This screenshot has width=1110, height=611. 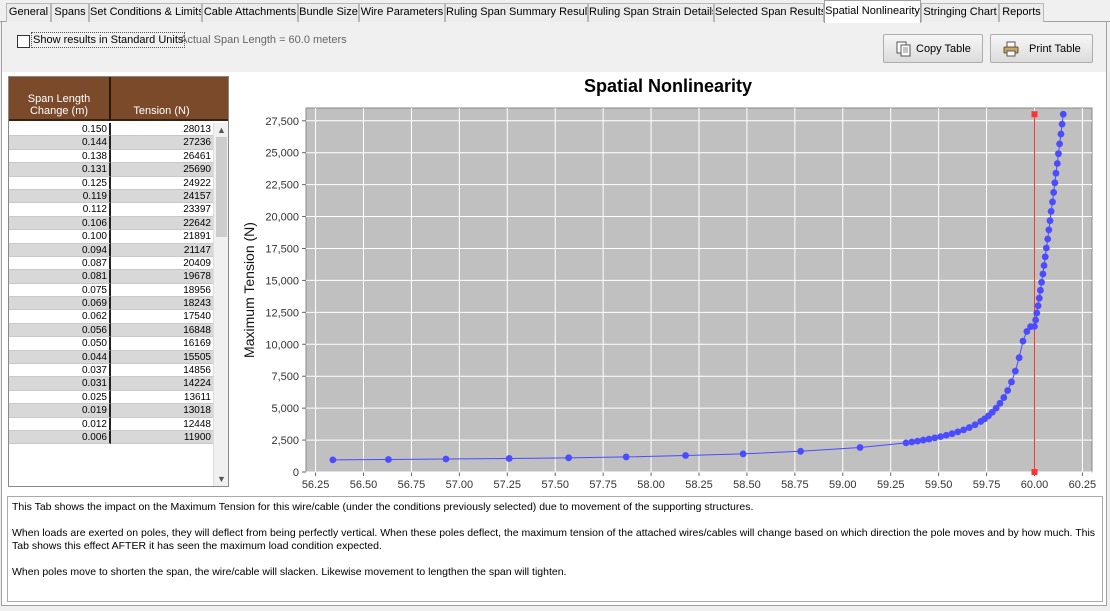 What do you see at coordinates (161, 111) in the screenshot?
I see `column-header-tension: Tension (N)` at bounding box center [161, 111].